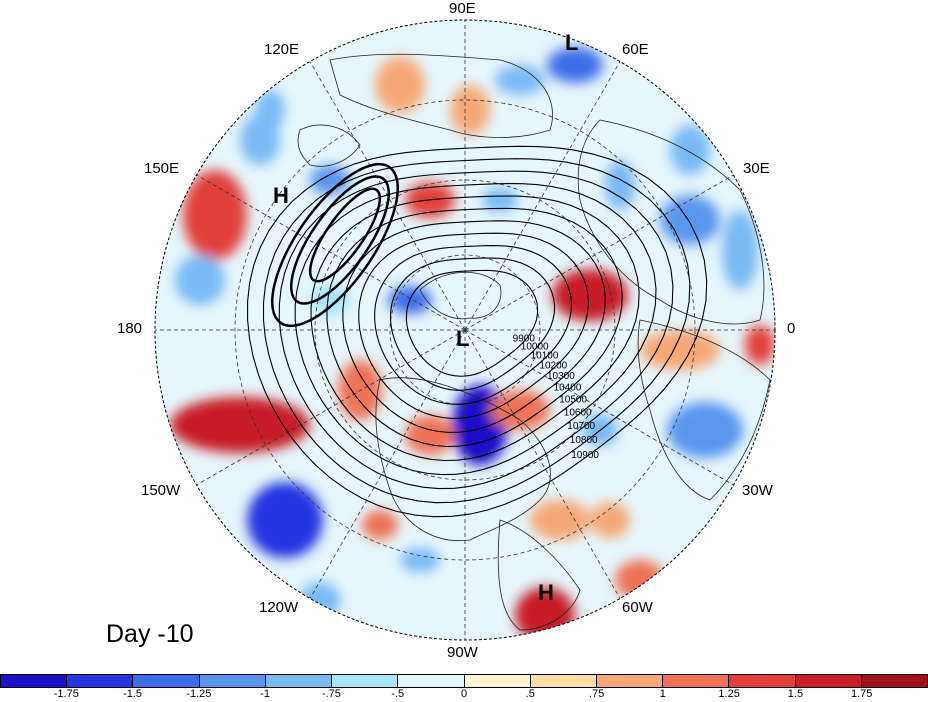 This screenshot has height=702, width=928. What do you see at coordinates (398, 694) in the screenshot?
I see `colorbar-tick-label: -.5` at bounding box center [398, 694].